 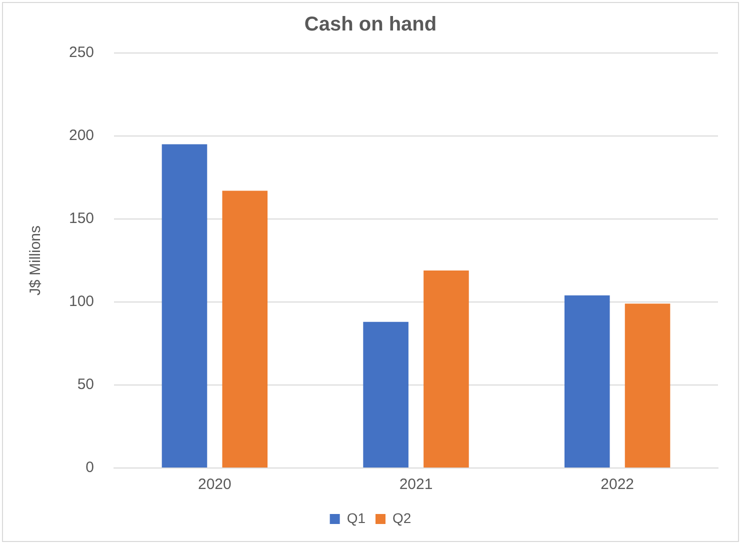 I want to click on y-tick-label: 200, so click(x=81, y=135).